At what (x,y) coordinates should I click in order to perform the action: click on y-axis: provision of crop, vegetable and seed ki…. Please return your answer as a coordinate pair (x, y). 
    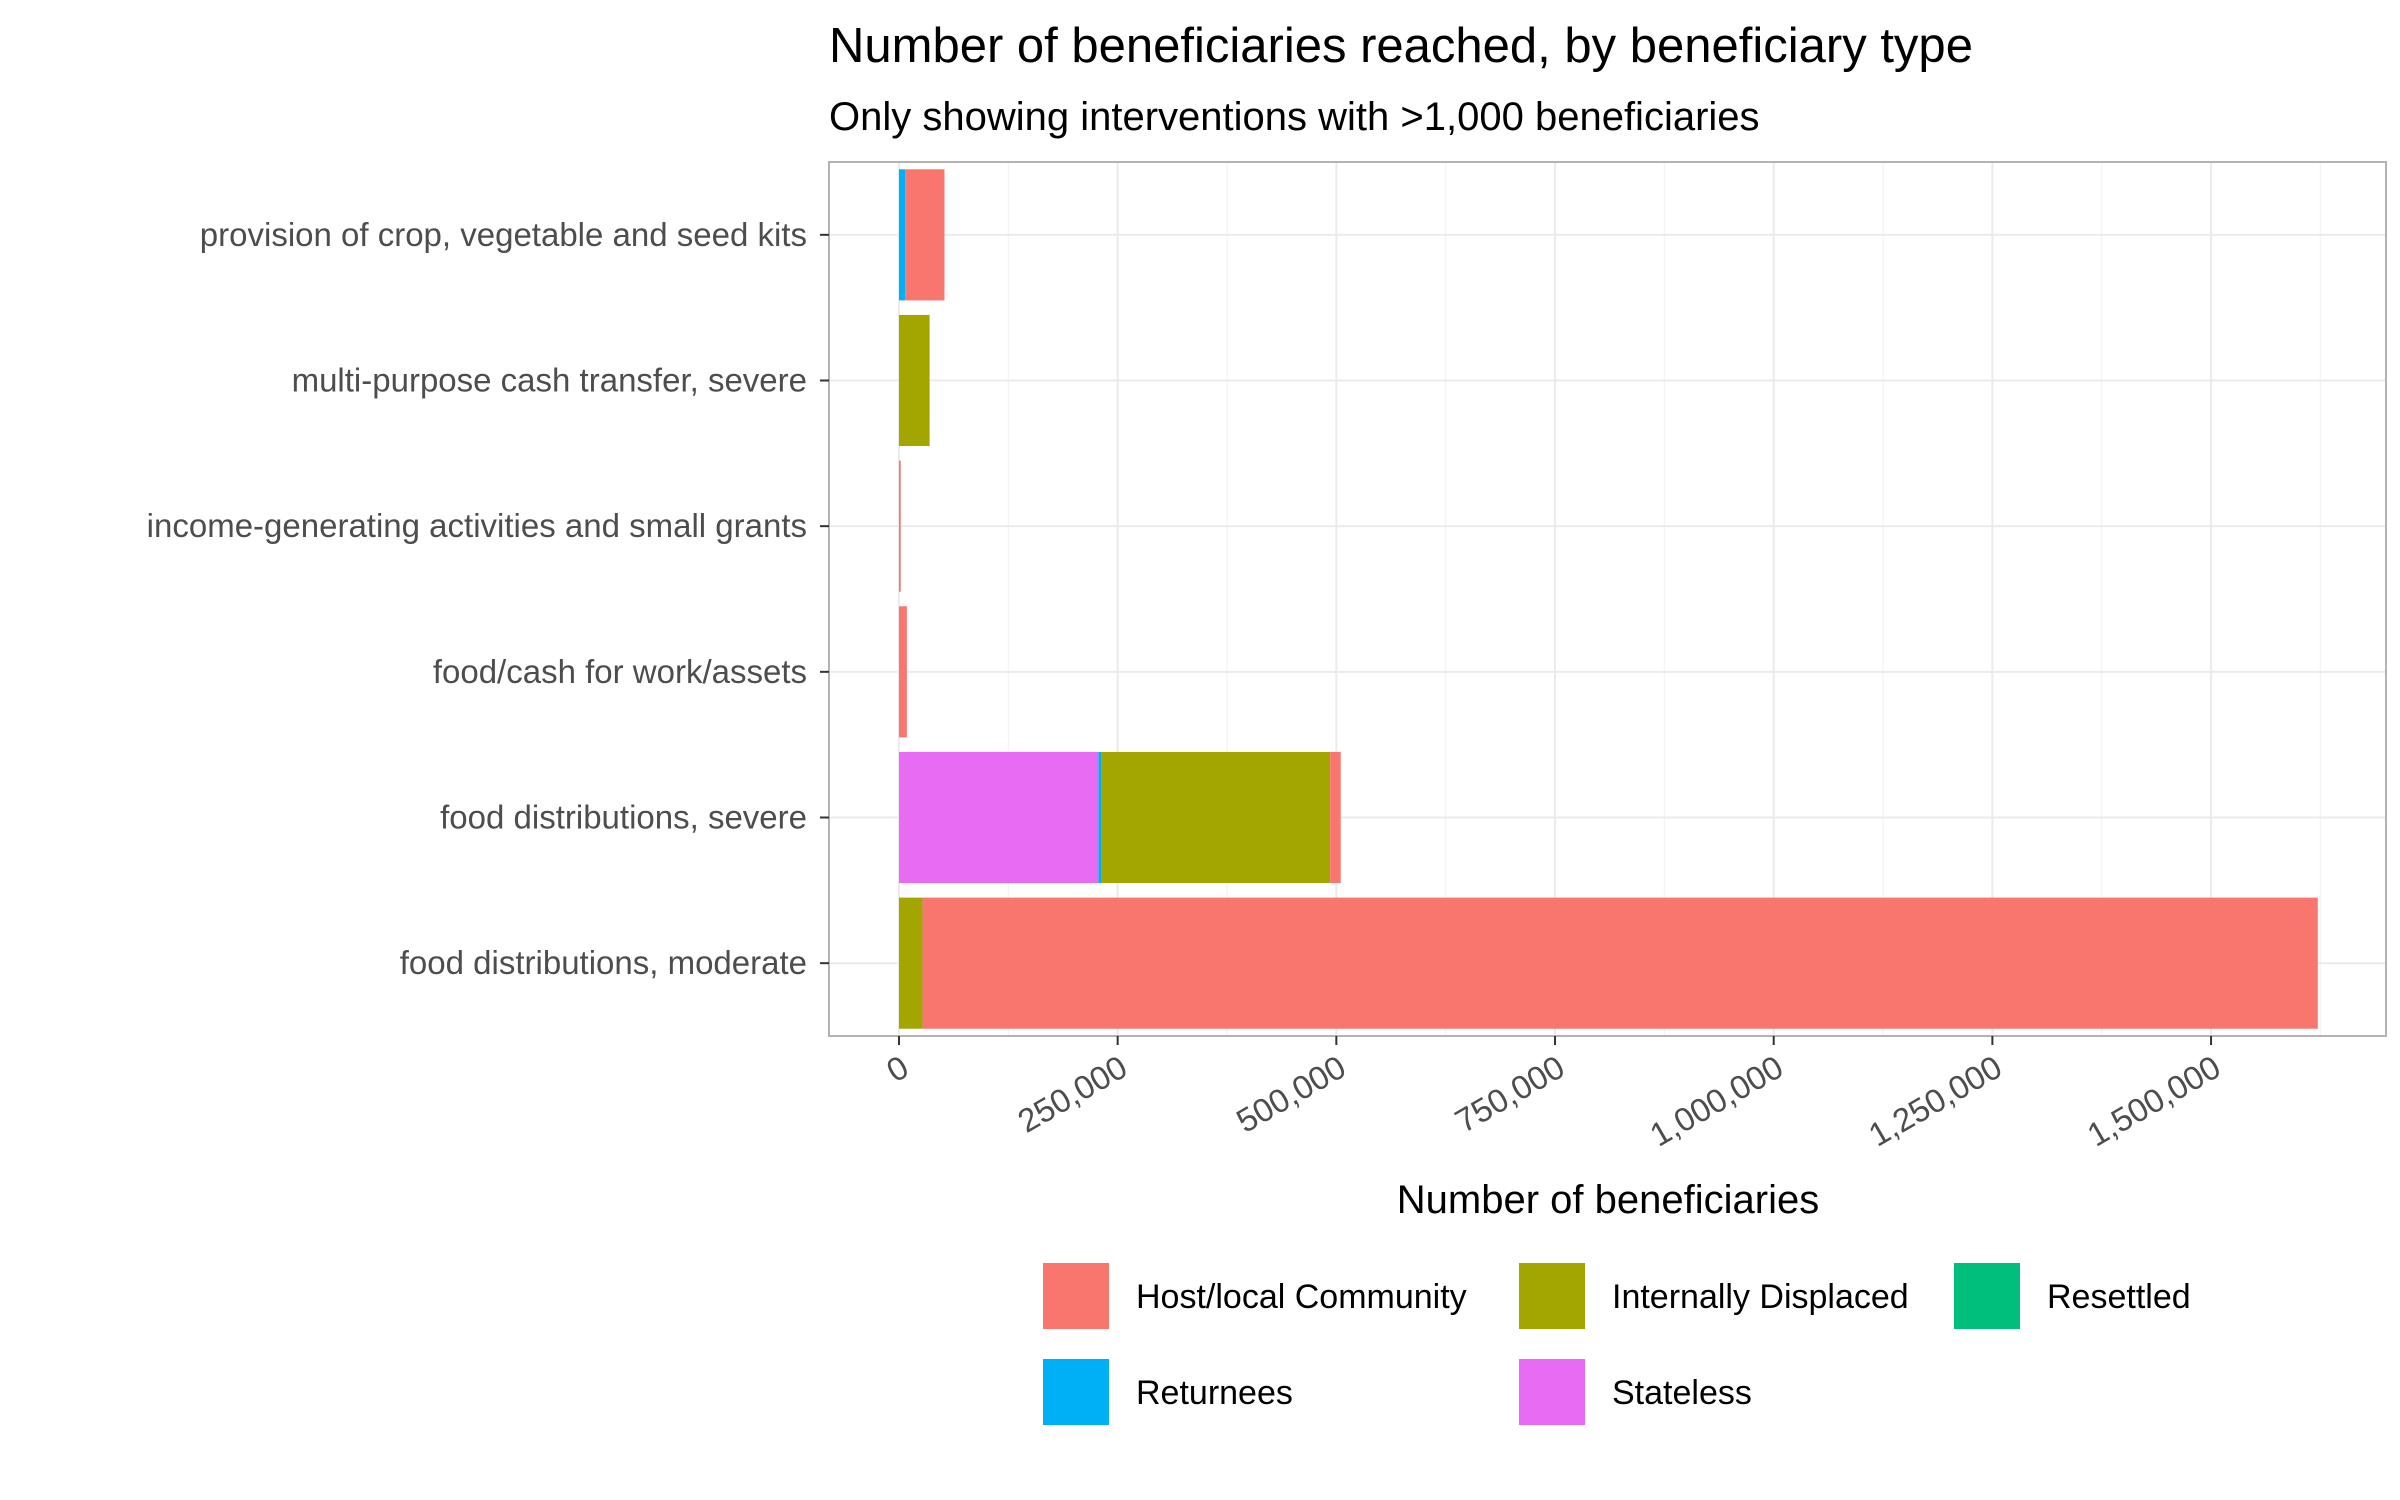
    Looking at the image, I should click on (488, 598).